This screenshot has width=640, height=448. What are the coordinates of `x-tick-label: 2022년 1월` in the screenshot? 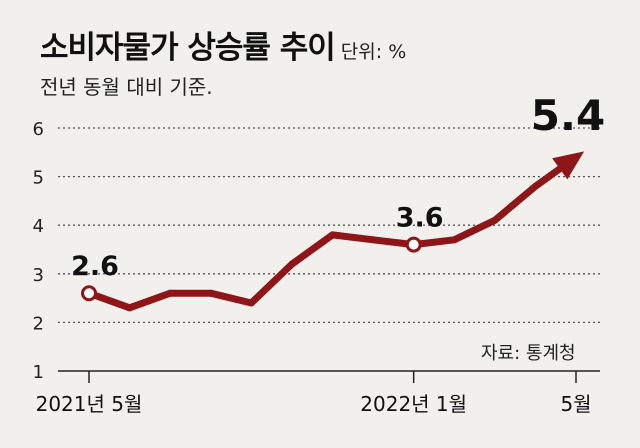 It's located at (413, 404).